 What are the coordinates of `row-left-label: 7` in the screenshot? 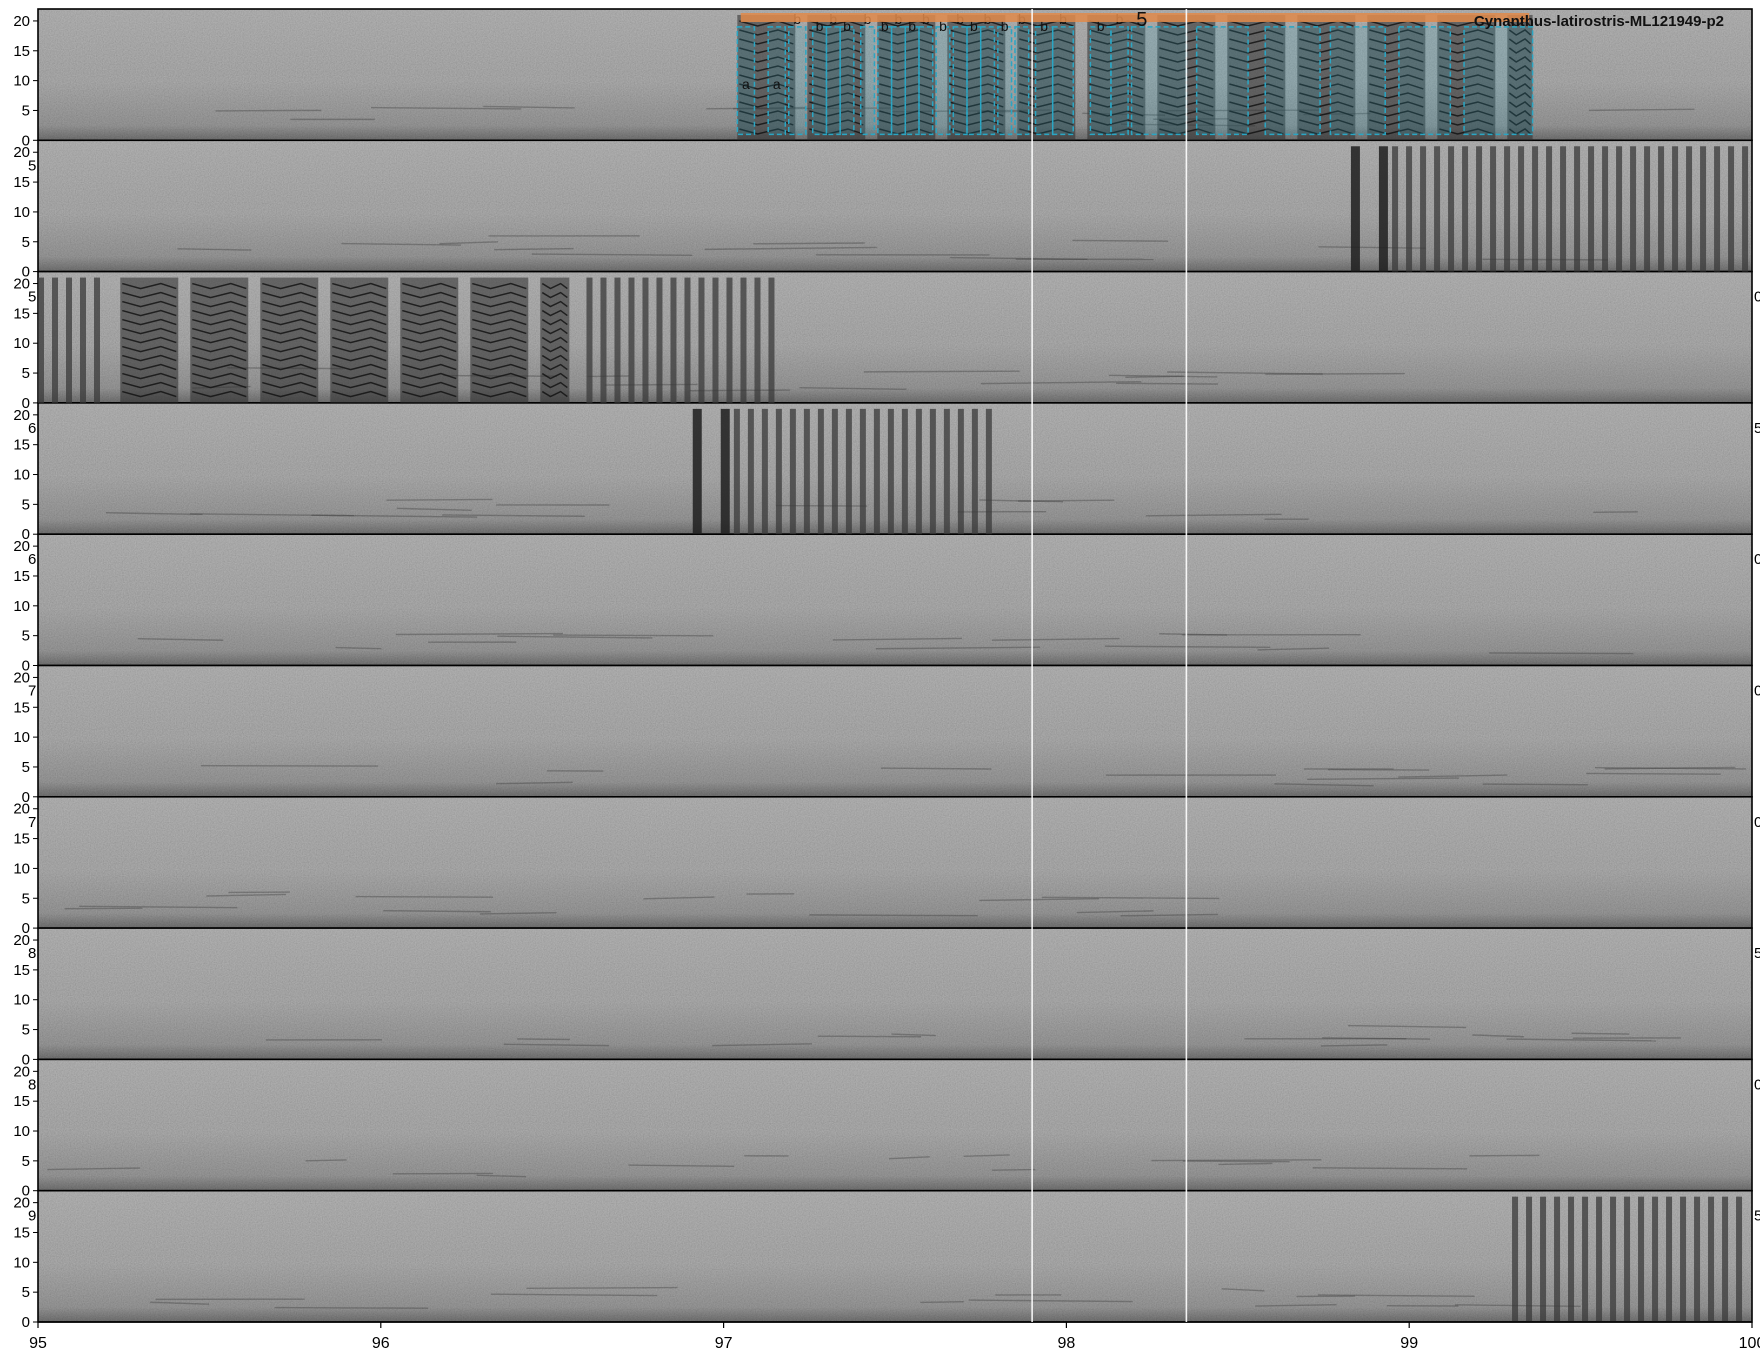 It's located at (32, 822).